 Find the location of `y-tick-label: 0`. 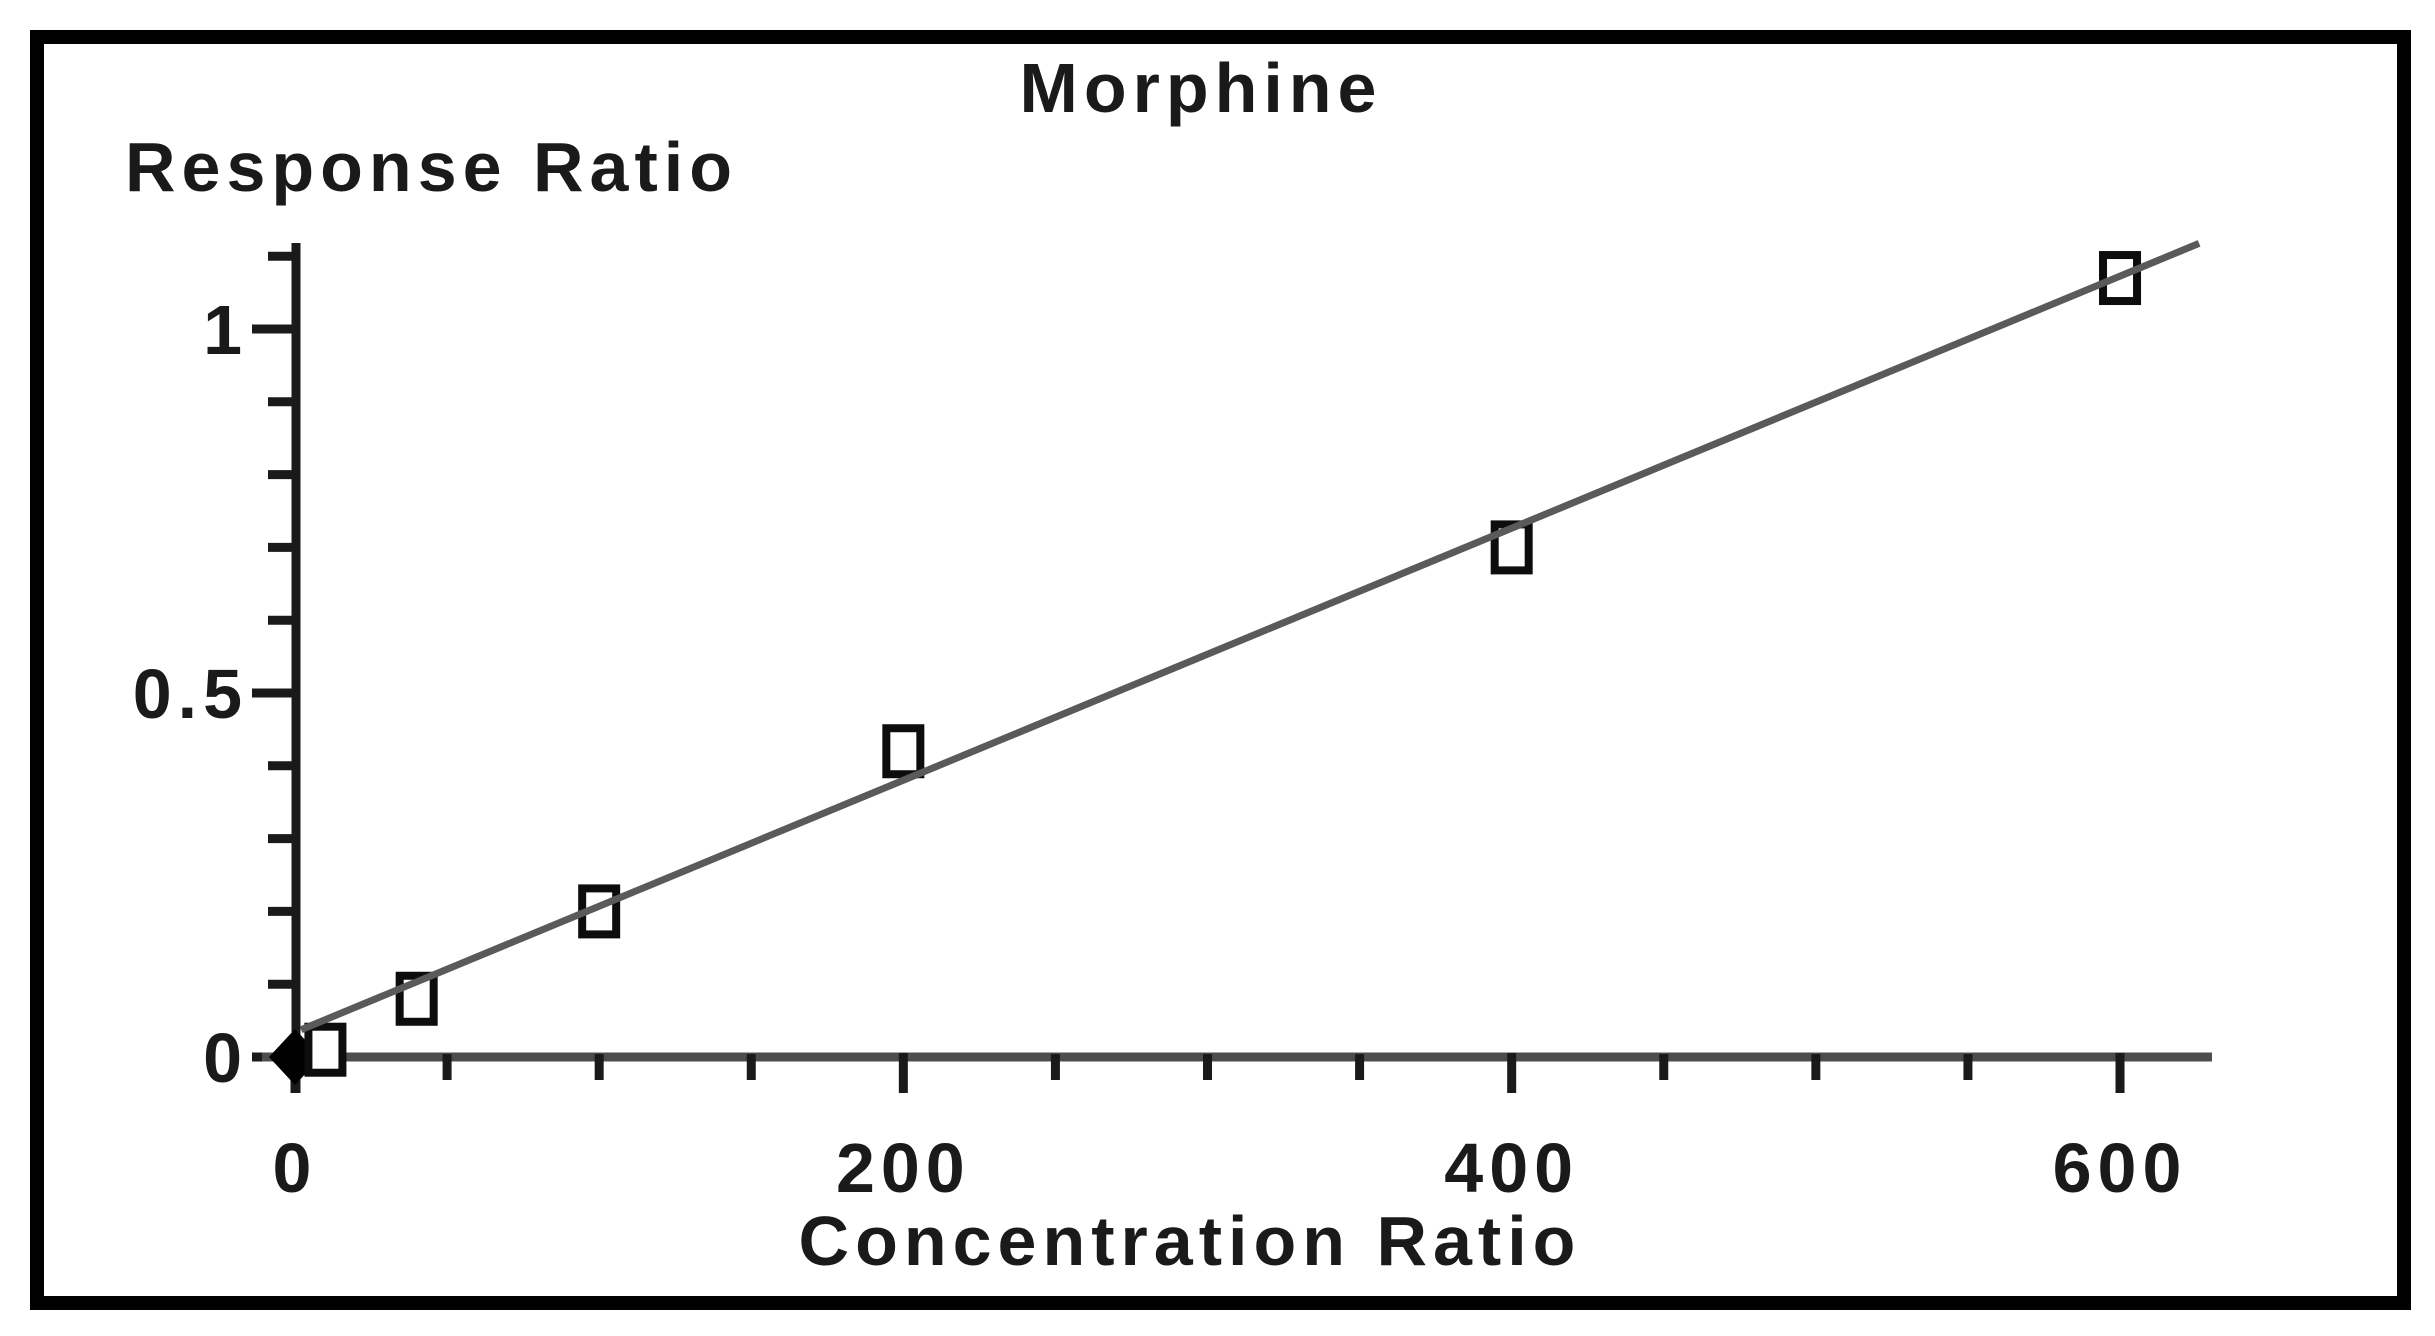

y-tick-label: 0 is located at coordinates (225, 1058).